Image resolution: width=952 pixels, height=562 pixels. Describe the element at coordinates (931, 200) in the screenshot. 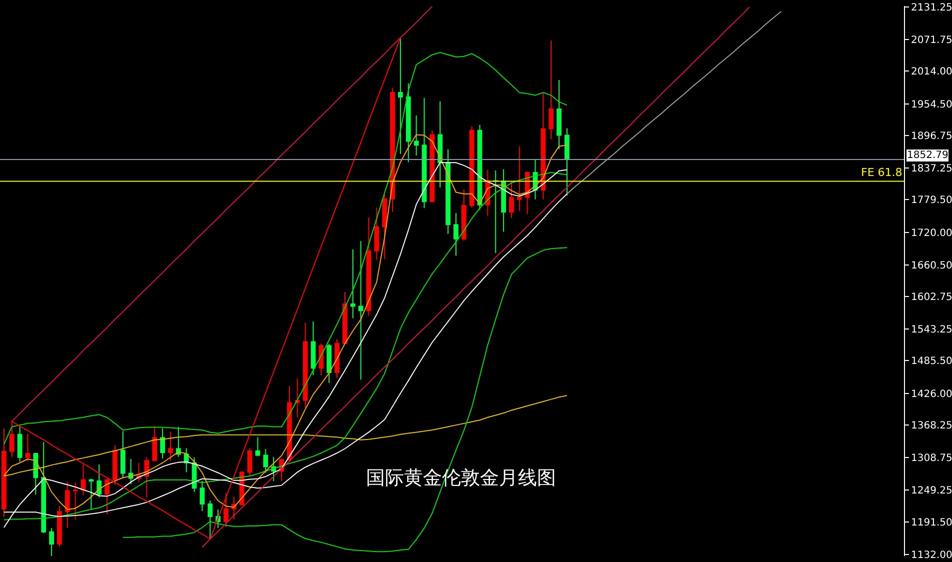

I see `y-tick-label: 1779.50` at that location.